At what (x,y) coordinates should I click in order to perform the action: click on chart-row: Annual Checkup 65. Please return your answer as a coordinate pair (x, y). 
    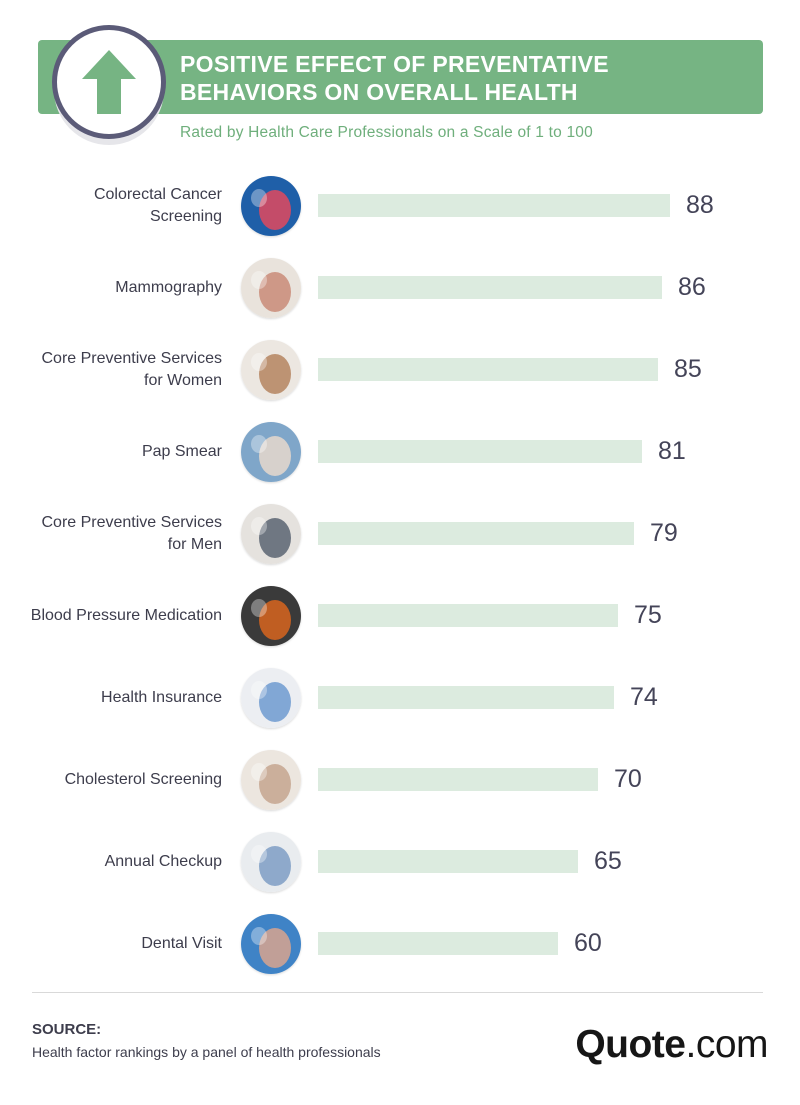
    Looking at the image, I should click on (400, 862).